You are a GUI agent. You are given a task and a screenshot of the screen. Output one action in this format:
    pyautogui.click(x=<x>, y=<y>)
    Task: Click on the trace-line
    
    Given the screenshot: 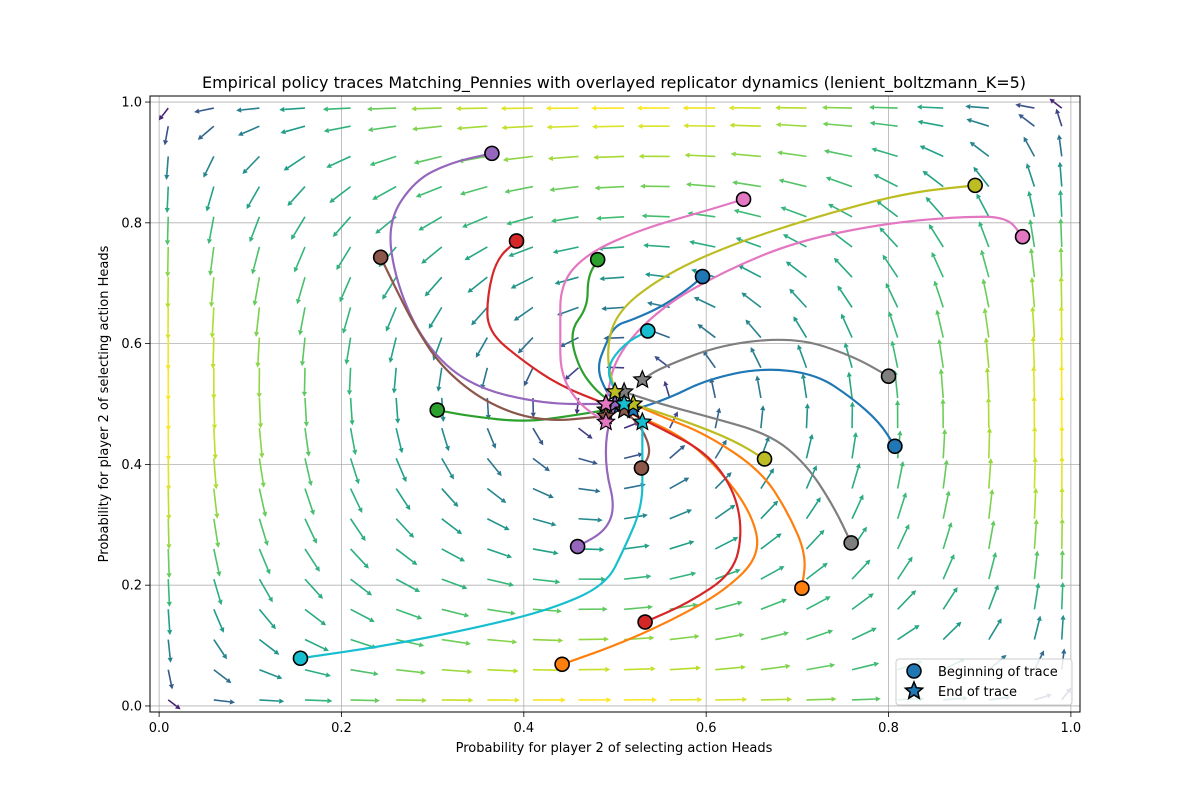 What is the action you would take?
    pyautogui.click(x=718, y=496)
    